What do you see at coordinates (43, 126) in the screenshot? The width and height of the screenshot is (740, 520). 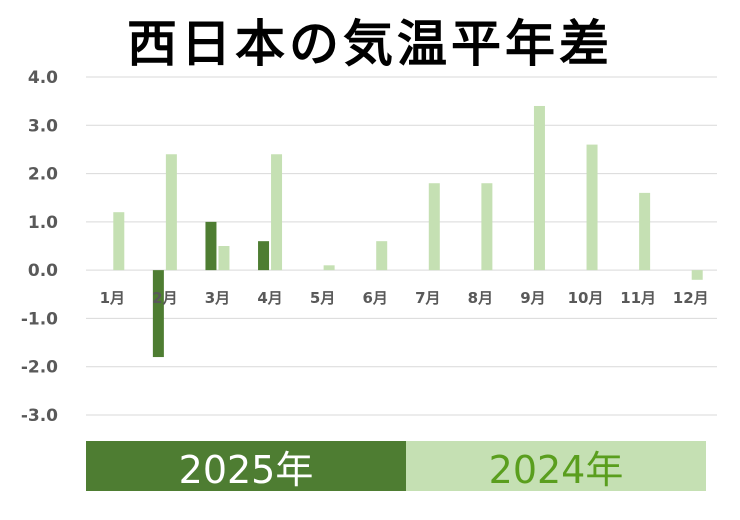 I see `y-tick-label: 3.0` at bounding box center [43, 126].